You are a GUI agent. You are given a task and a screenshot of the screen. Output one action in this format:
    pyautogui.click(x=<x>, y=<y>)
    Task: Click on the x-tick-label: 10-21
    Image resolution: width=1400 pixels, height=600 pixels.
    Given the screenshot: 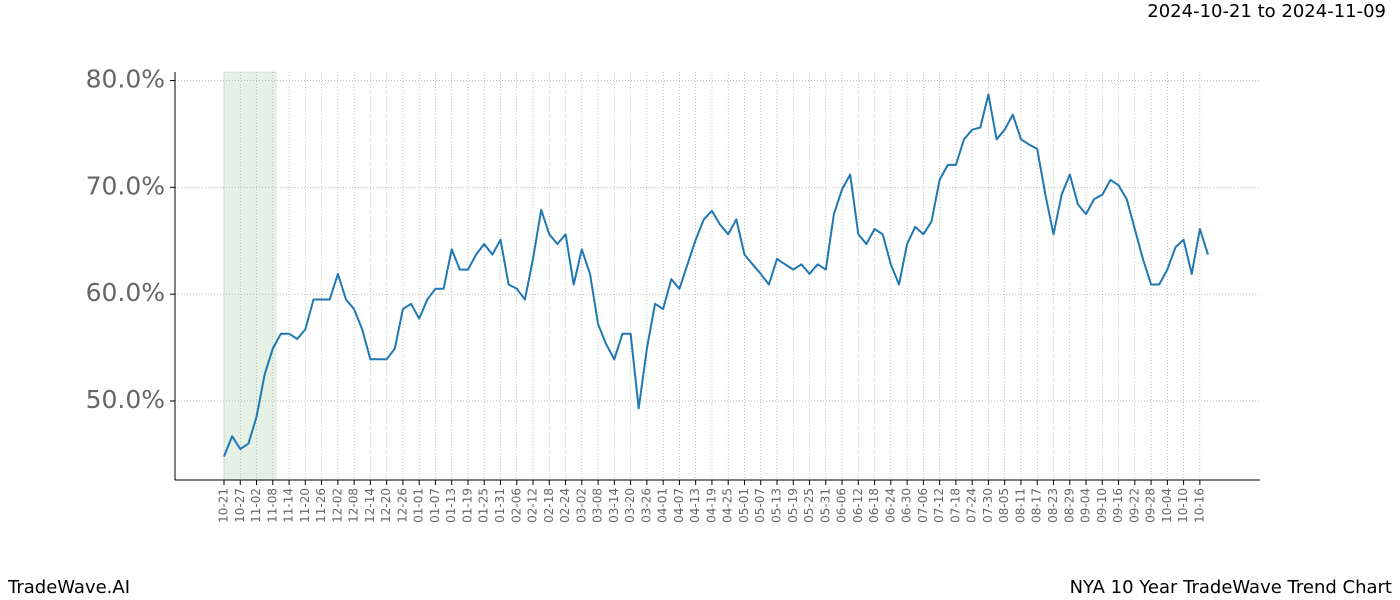 What is the action you would take?
    pyautogui.click(x=224, y=505)
    